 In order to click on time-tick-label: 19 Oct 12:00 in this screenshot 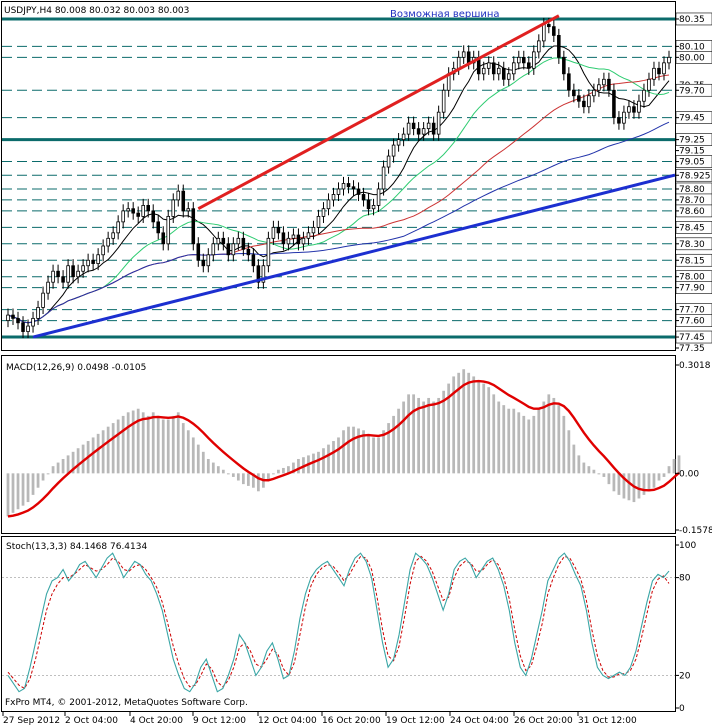, I will do `click(415, 721)`.